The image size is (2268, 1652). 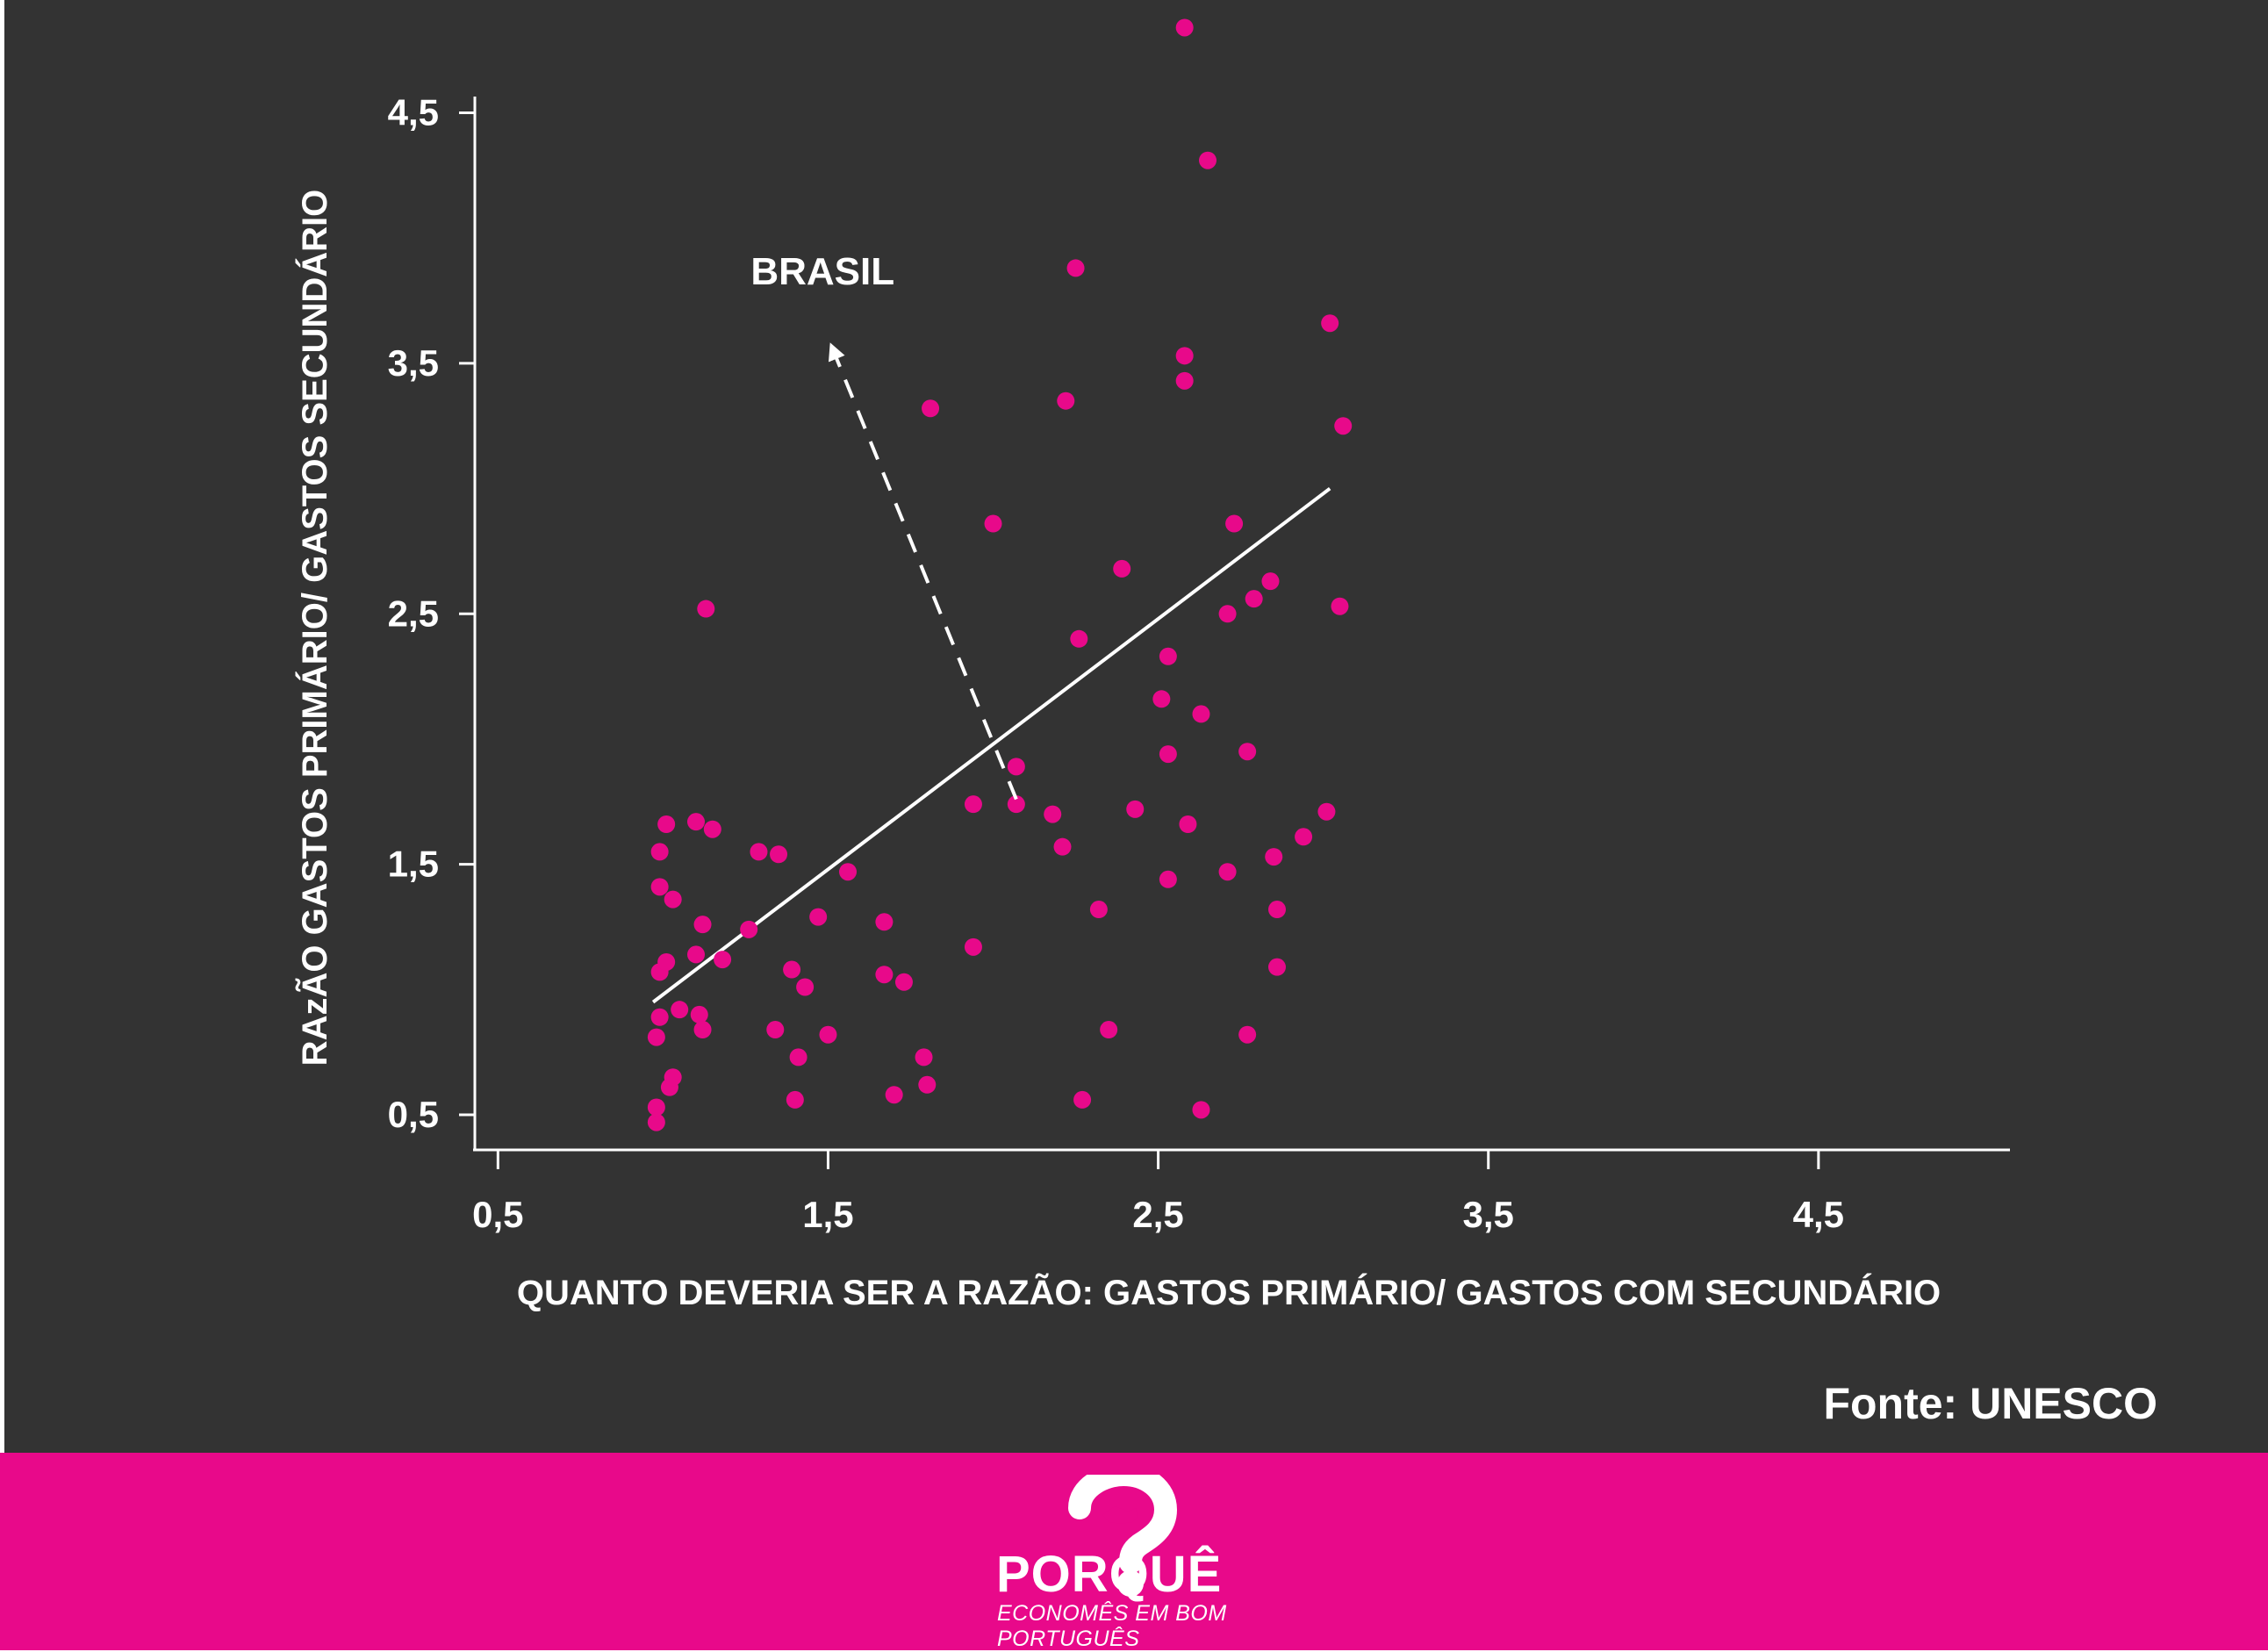 I want to click on y-tick-label: 4,5, so click(x=414, y=112).